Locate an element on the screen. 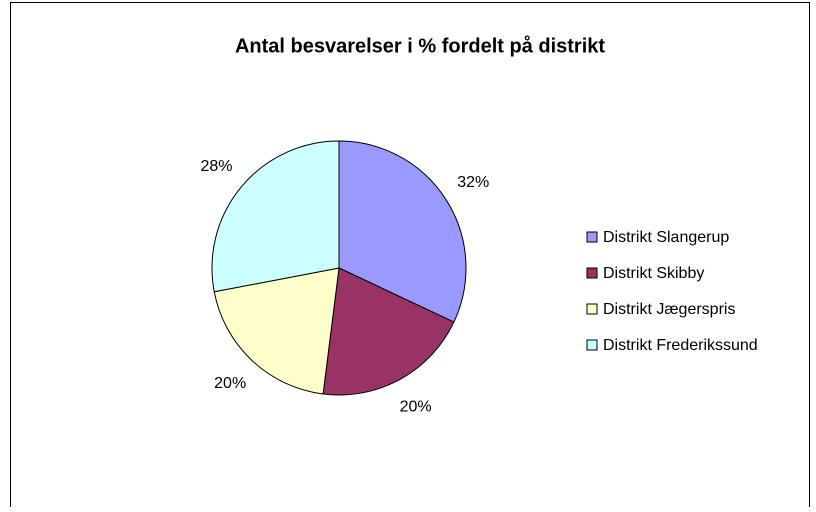  legend-label: Distrikt Frederikssund is located at coordinates (680, 345).